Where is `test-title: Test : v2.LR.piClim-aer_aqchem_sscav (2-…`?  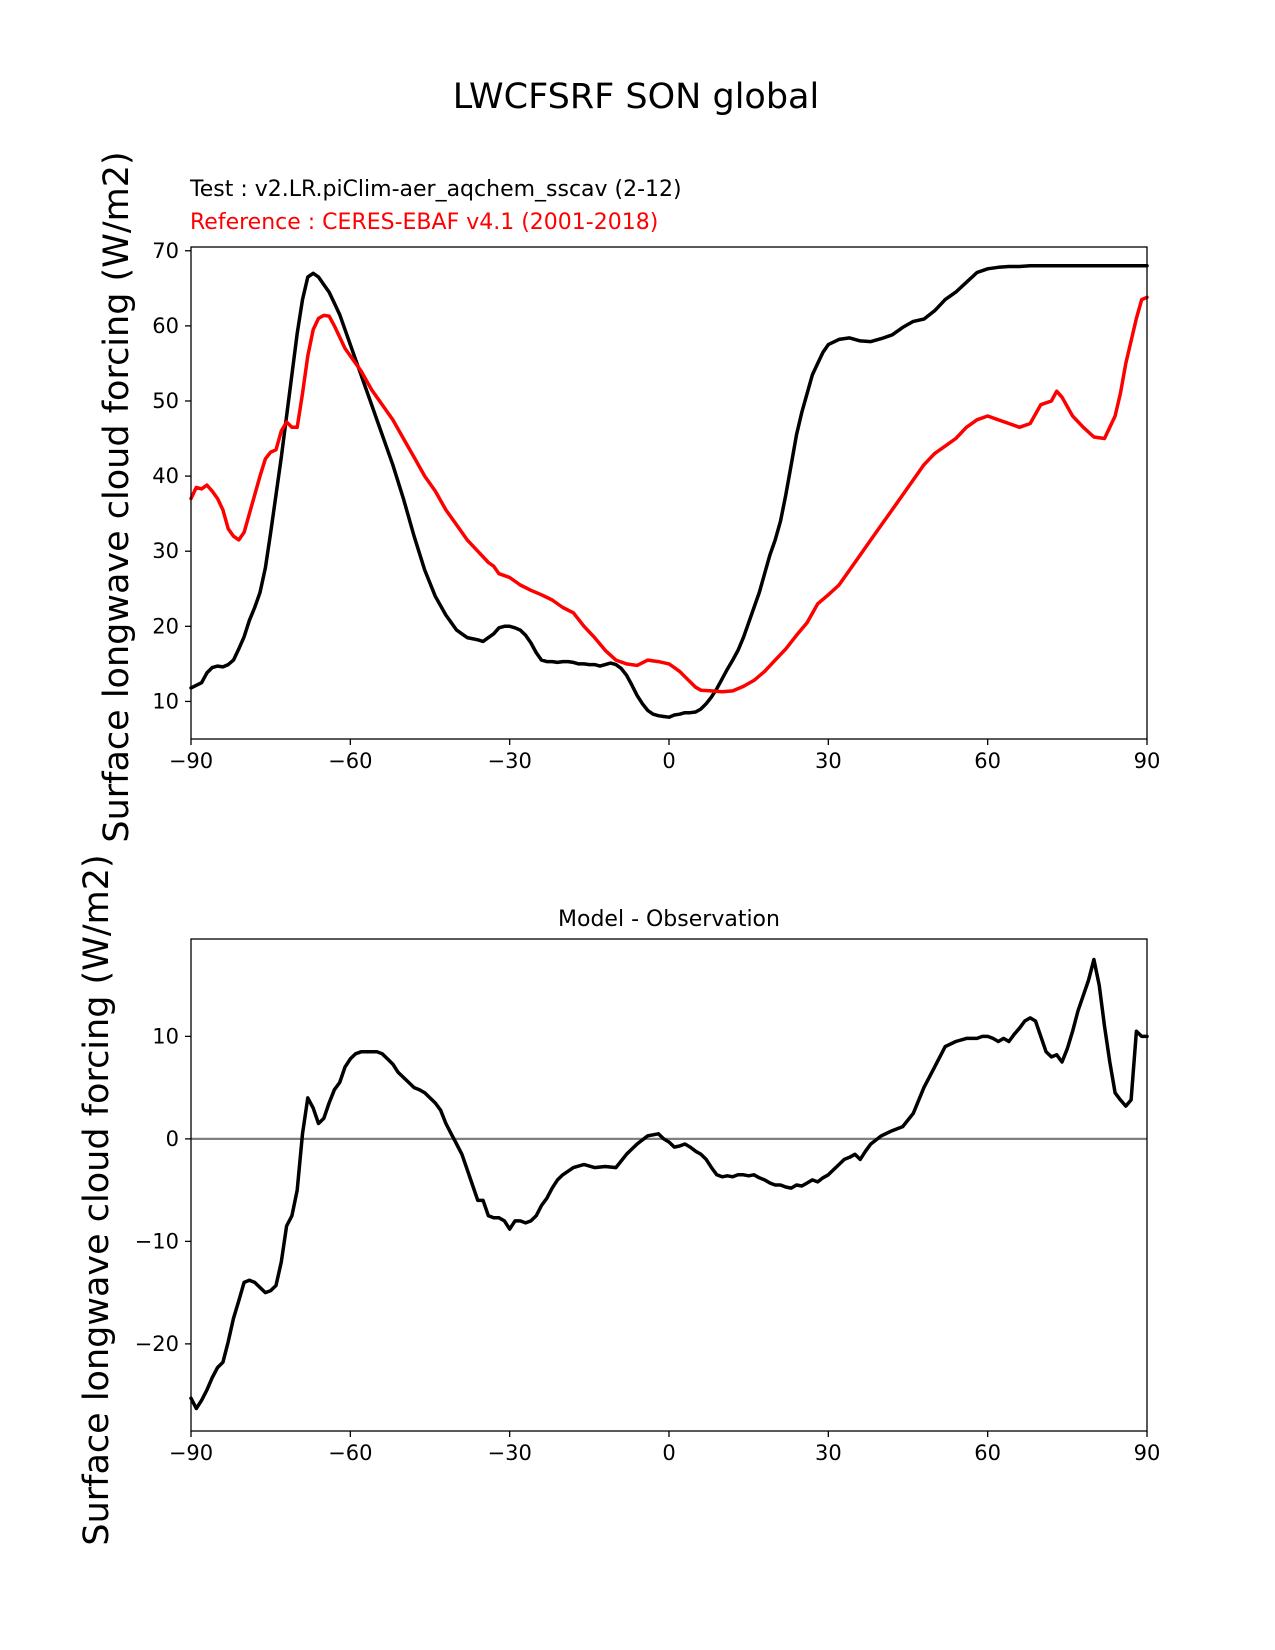
test-title: Test : v2.LR.piClim-aer_aqchem_sscav (2-… is located at coordinates (435, 189).